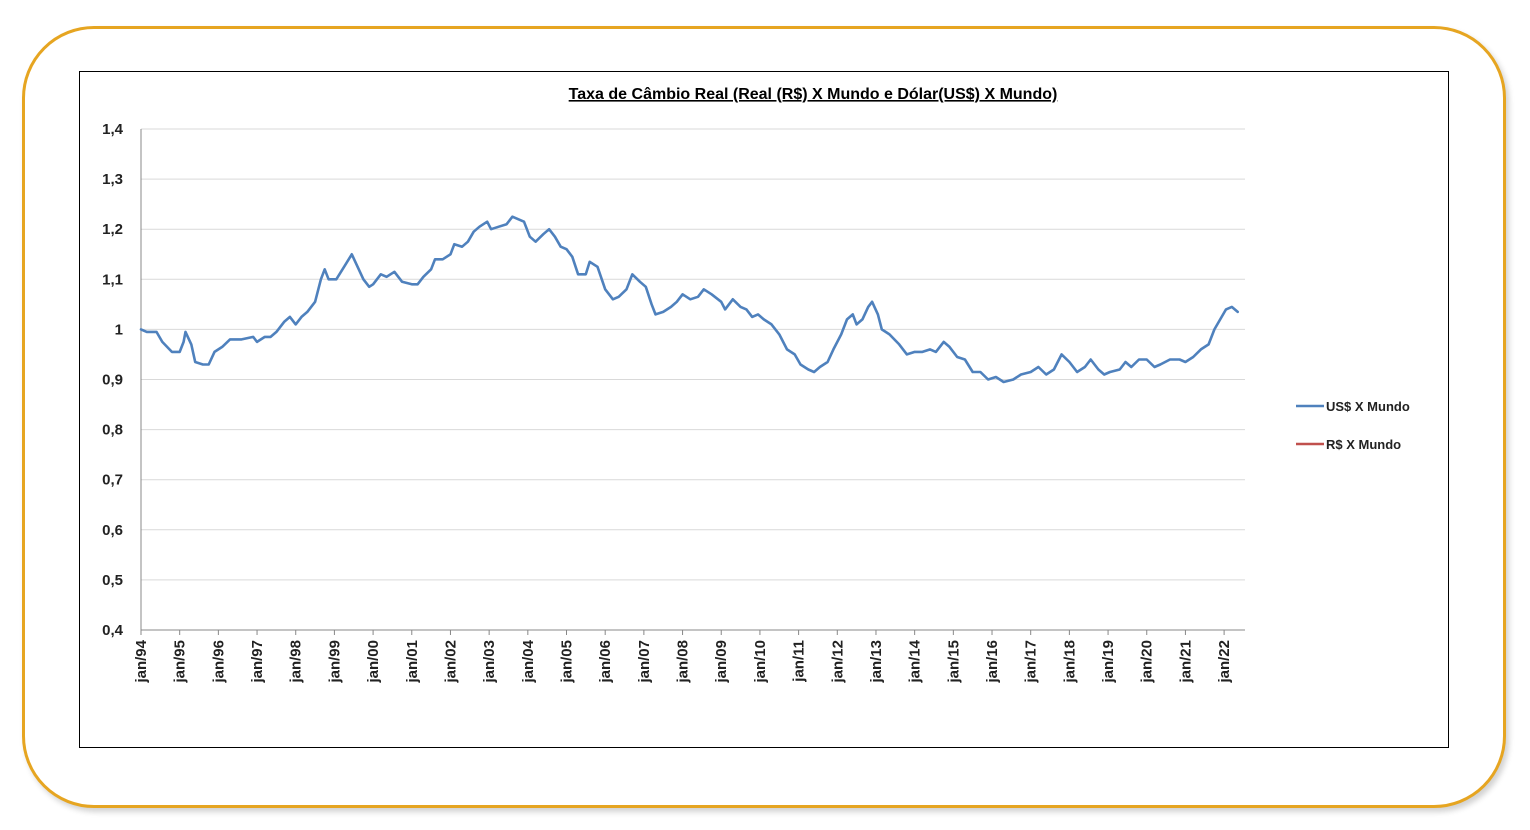  I want to click on x-tick-label: jan/00, so click(373, 662).